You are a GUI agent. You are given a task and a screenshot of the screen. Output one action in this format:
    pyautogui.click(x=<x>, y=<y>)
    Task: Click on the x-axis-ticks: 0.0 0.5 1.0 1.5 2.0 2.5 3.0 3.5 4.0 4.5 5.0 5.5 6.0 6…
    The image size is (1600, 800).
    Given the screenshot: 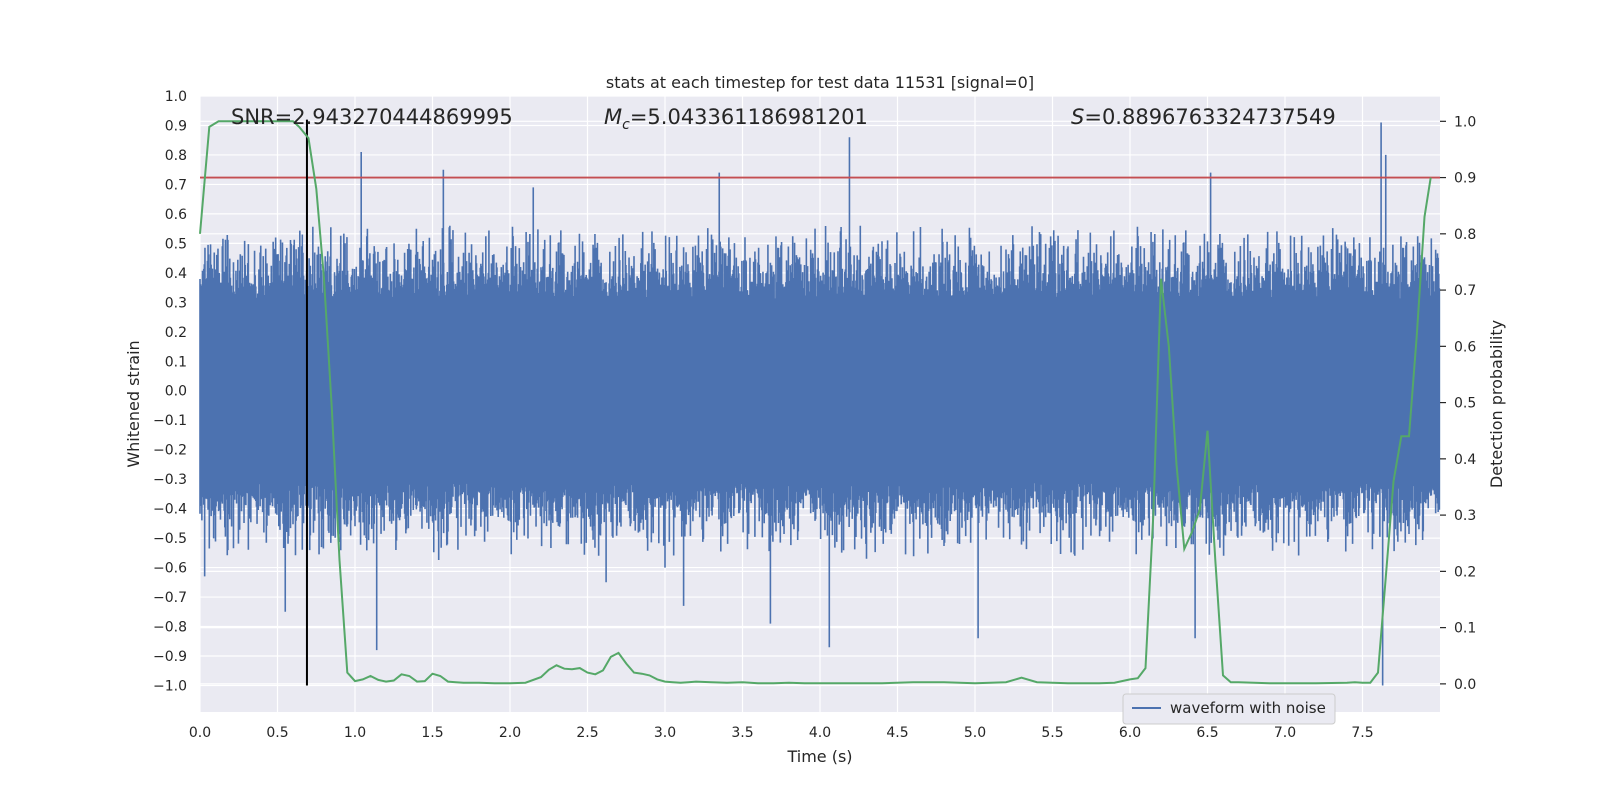 What is the action you would take?
    pyautogui.click(x=781, y=733)
    